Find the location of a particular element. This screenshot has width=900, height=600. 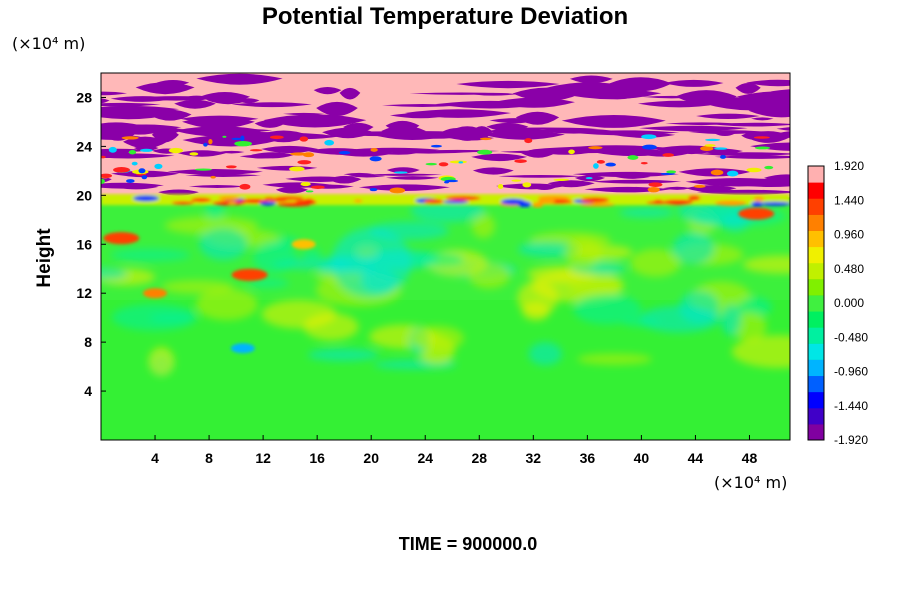

chart-title: Potential Temperature Deviation is located at coordinates (445, 16).